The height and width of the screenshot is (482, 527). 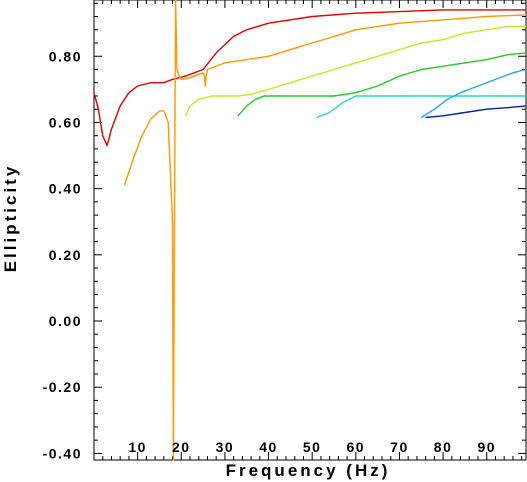 What do you see at coordinates (62, 453) in the screenshot?
I see `y-tick-label: -0.40` at bounding box center [62, 453].